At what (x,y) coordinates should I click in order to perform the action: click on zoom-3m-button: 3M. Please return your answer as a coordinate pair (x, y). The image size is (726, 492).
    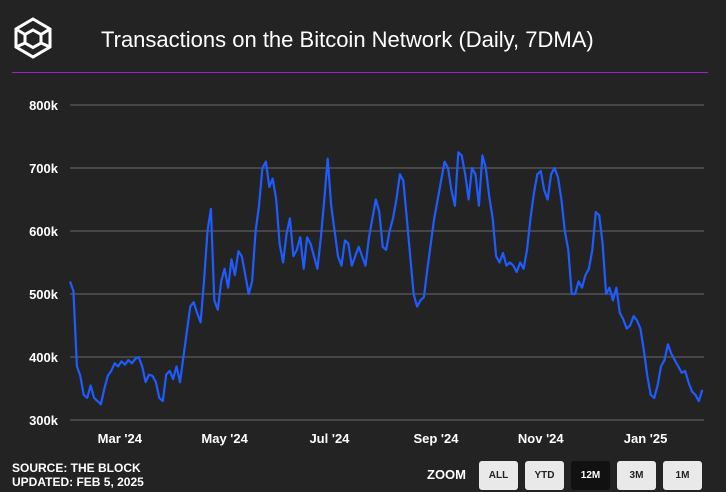
    Looking at the image, I should click on (636, 475).